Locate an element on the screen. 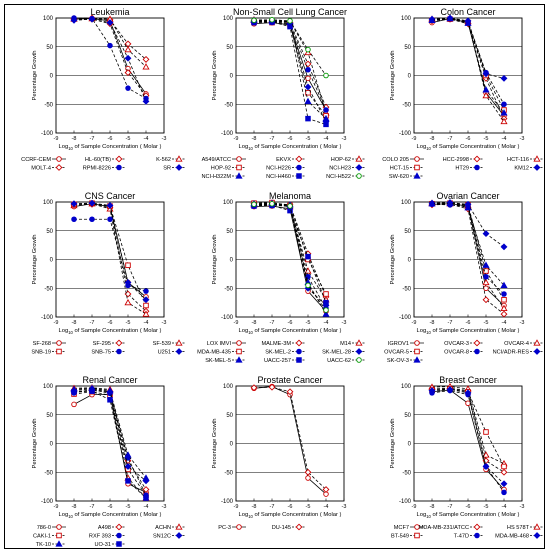 This screenshot has height=554, width=550. x-tick-label: -5 is located at coordinates (308, 139).